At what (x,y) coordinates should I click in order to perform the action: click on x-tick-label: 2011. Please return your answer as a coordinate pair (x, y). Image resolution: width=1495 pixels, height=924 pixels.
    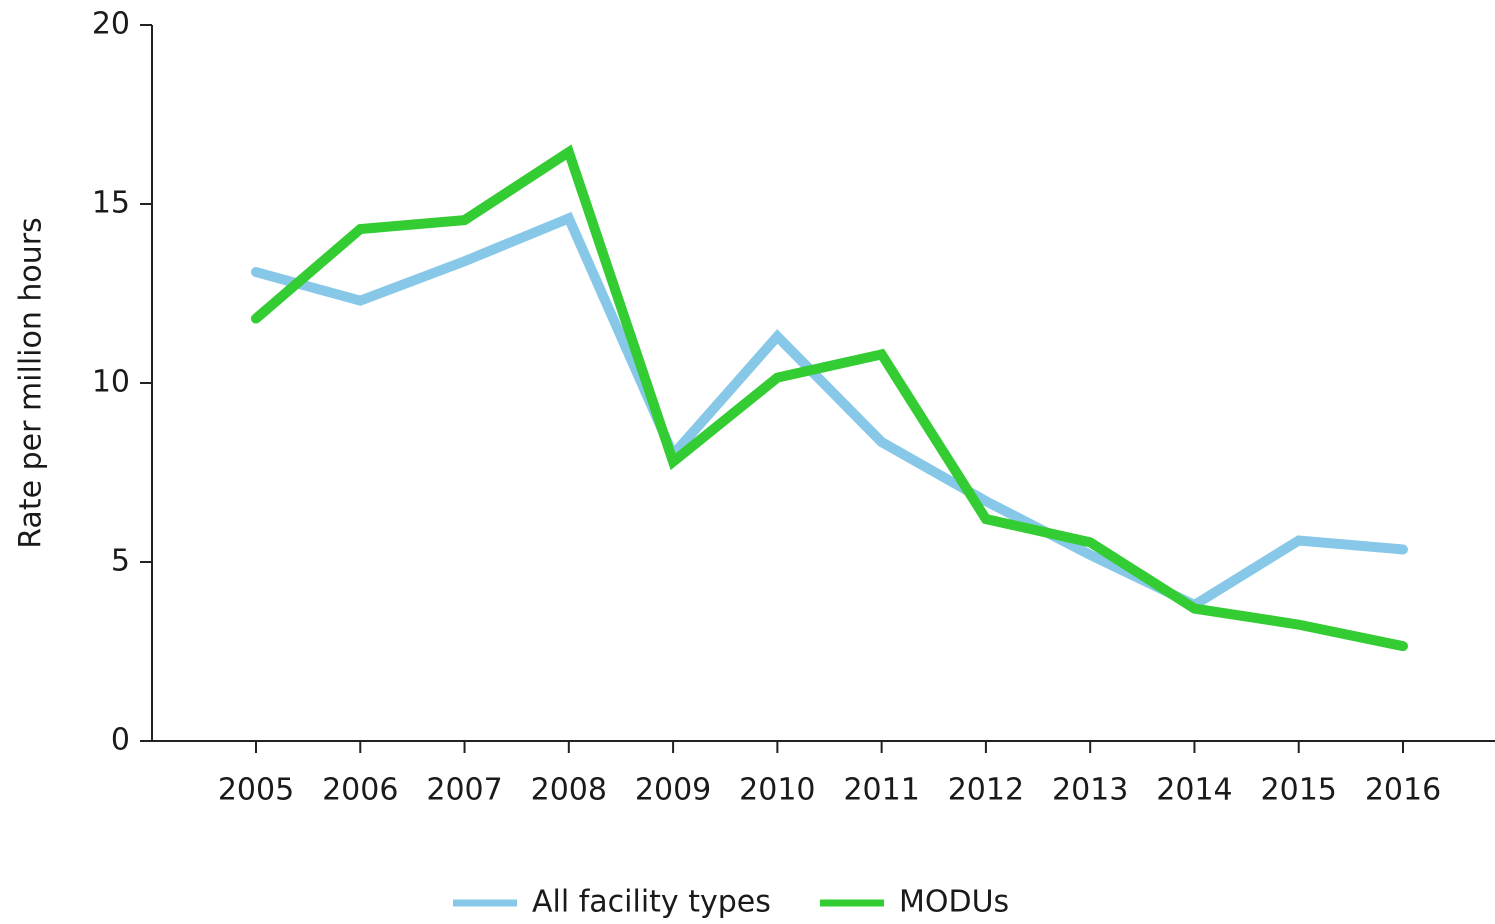
    Looking at the image, I should click on (881, 790).